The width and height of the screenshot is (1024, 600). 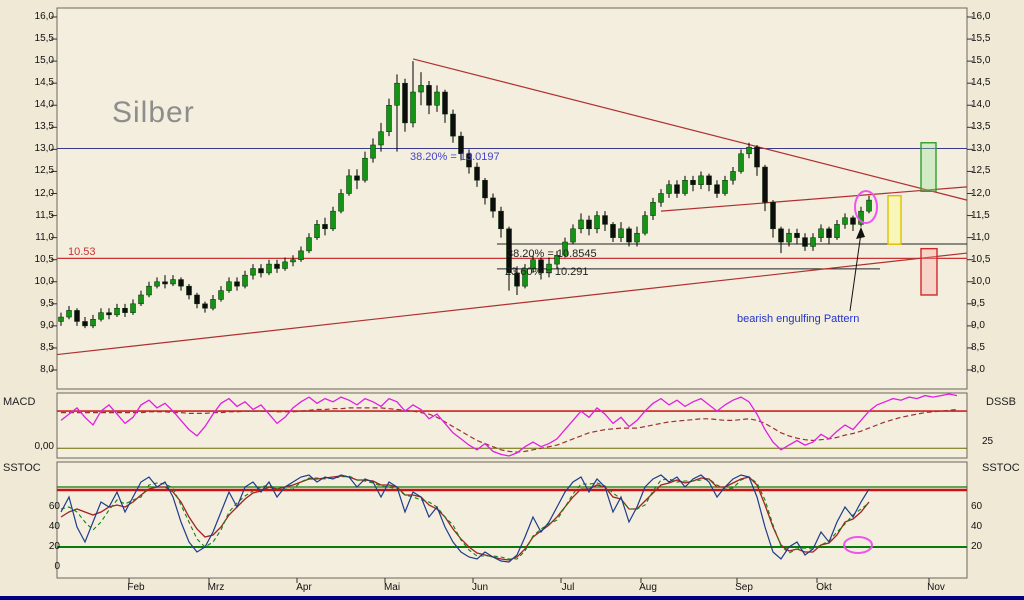 I want to click on price-tick-left: 14,5, so click(x=44, y=83).